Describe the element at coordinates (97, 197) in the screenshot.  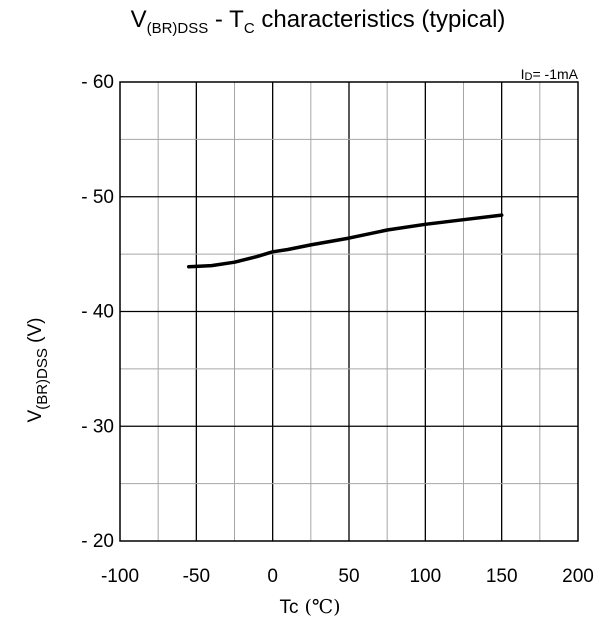
I see `y-tick-label: - 50` at that location.